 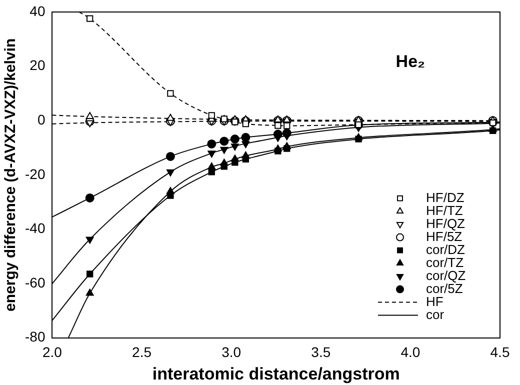 What do you see at coordinates (11, 175) in the screenshot?
I see `y-axis-title: energy difference (d-AVXZ-VXZ)/kelvin` at bounding box center [11, 175].